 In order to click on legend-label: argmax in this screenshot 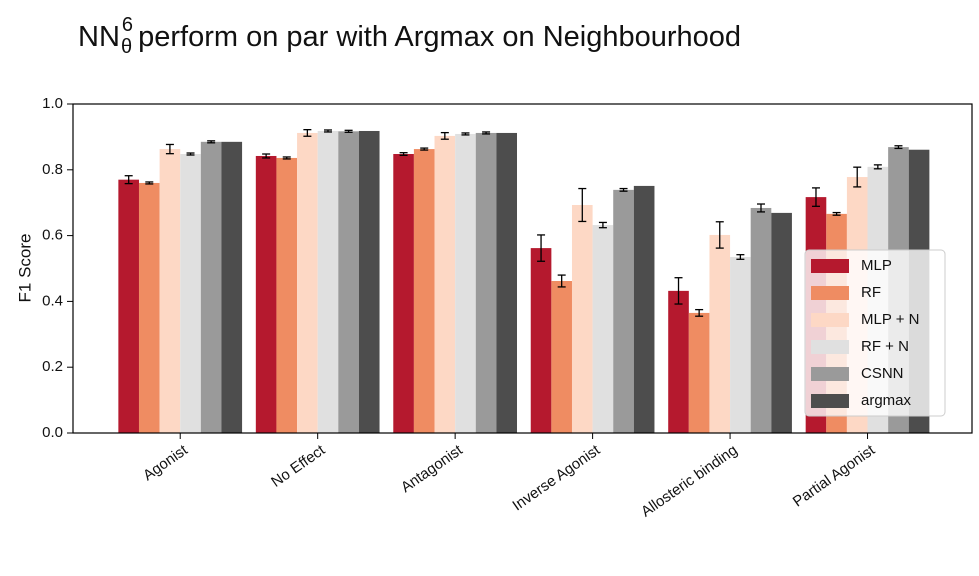, I will do `click(886, 400)`.